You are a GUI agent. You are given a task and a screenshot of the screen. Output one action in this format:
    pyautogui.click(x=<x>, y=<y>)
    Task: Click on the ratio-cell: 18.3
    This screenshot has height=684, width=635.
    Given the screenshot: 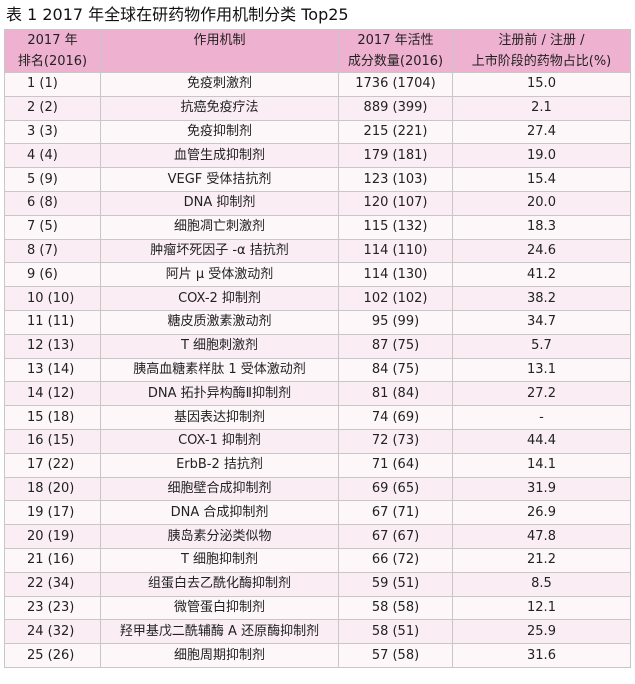 What is the action you would take?
    pyautogui.click(x=541, y=227)
    